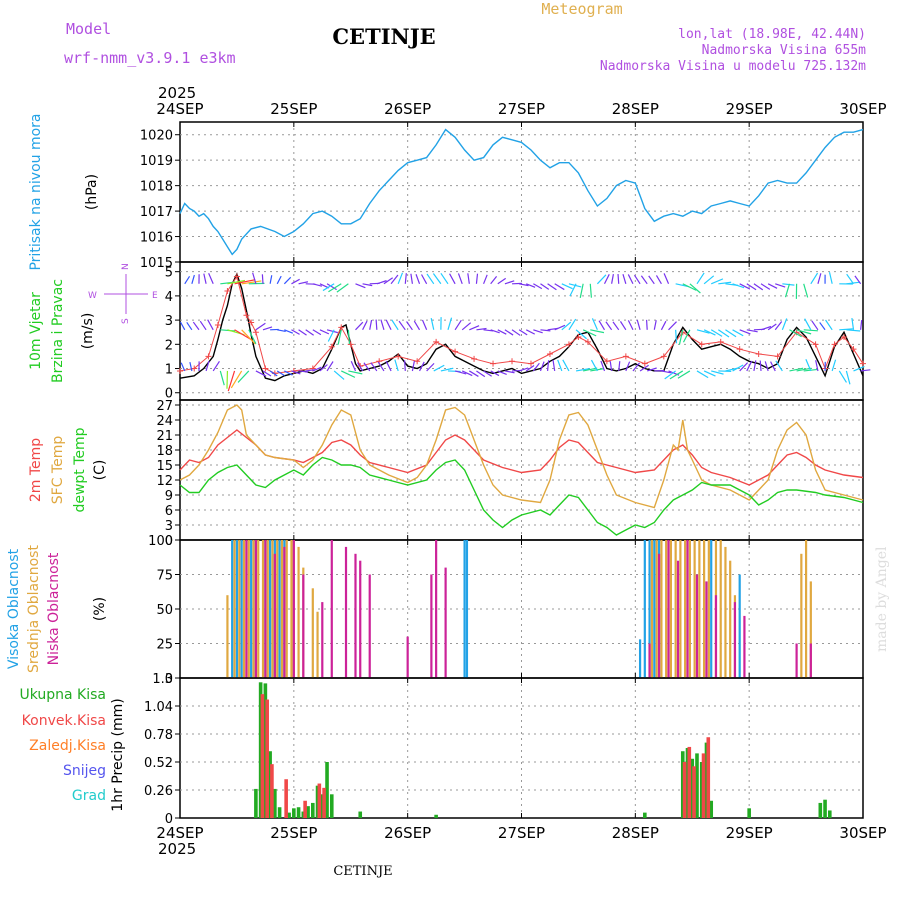  I want to click on temperature-frame, so click(521, 470).